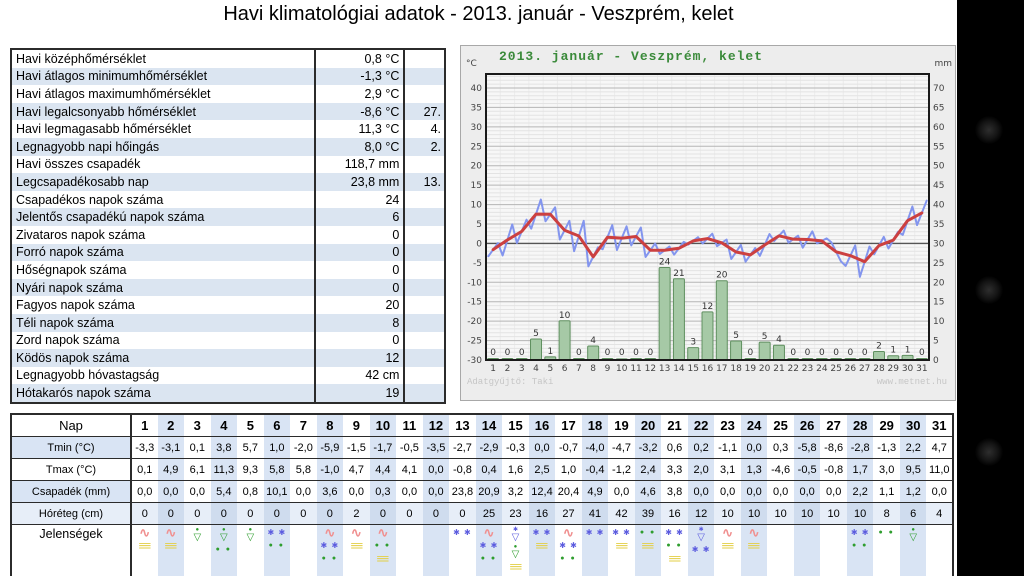 The width and height of the screenshot is (1024, 576). What do you see at coordinates (648, 425) in the screenshot?
I see `day-header: 20` at bounding box center [648, 425].